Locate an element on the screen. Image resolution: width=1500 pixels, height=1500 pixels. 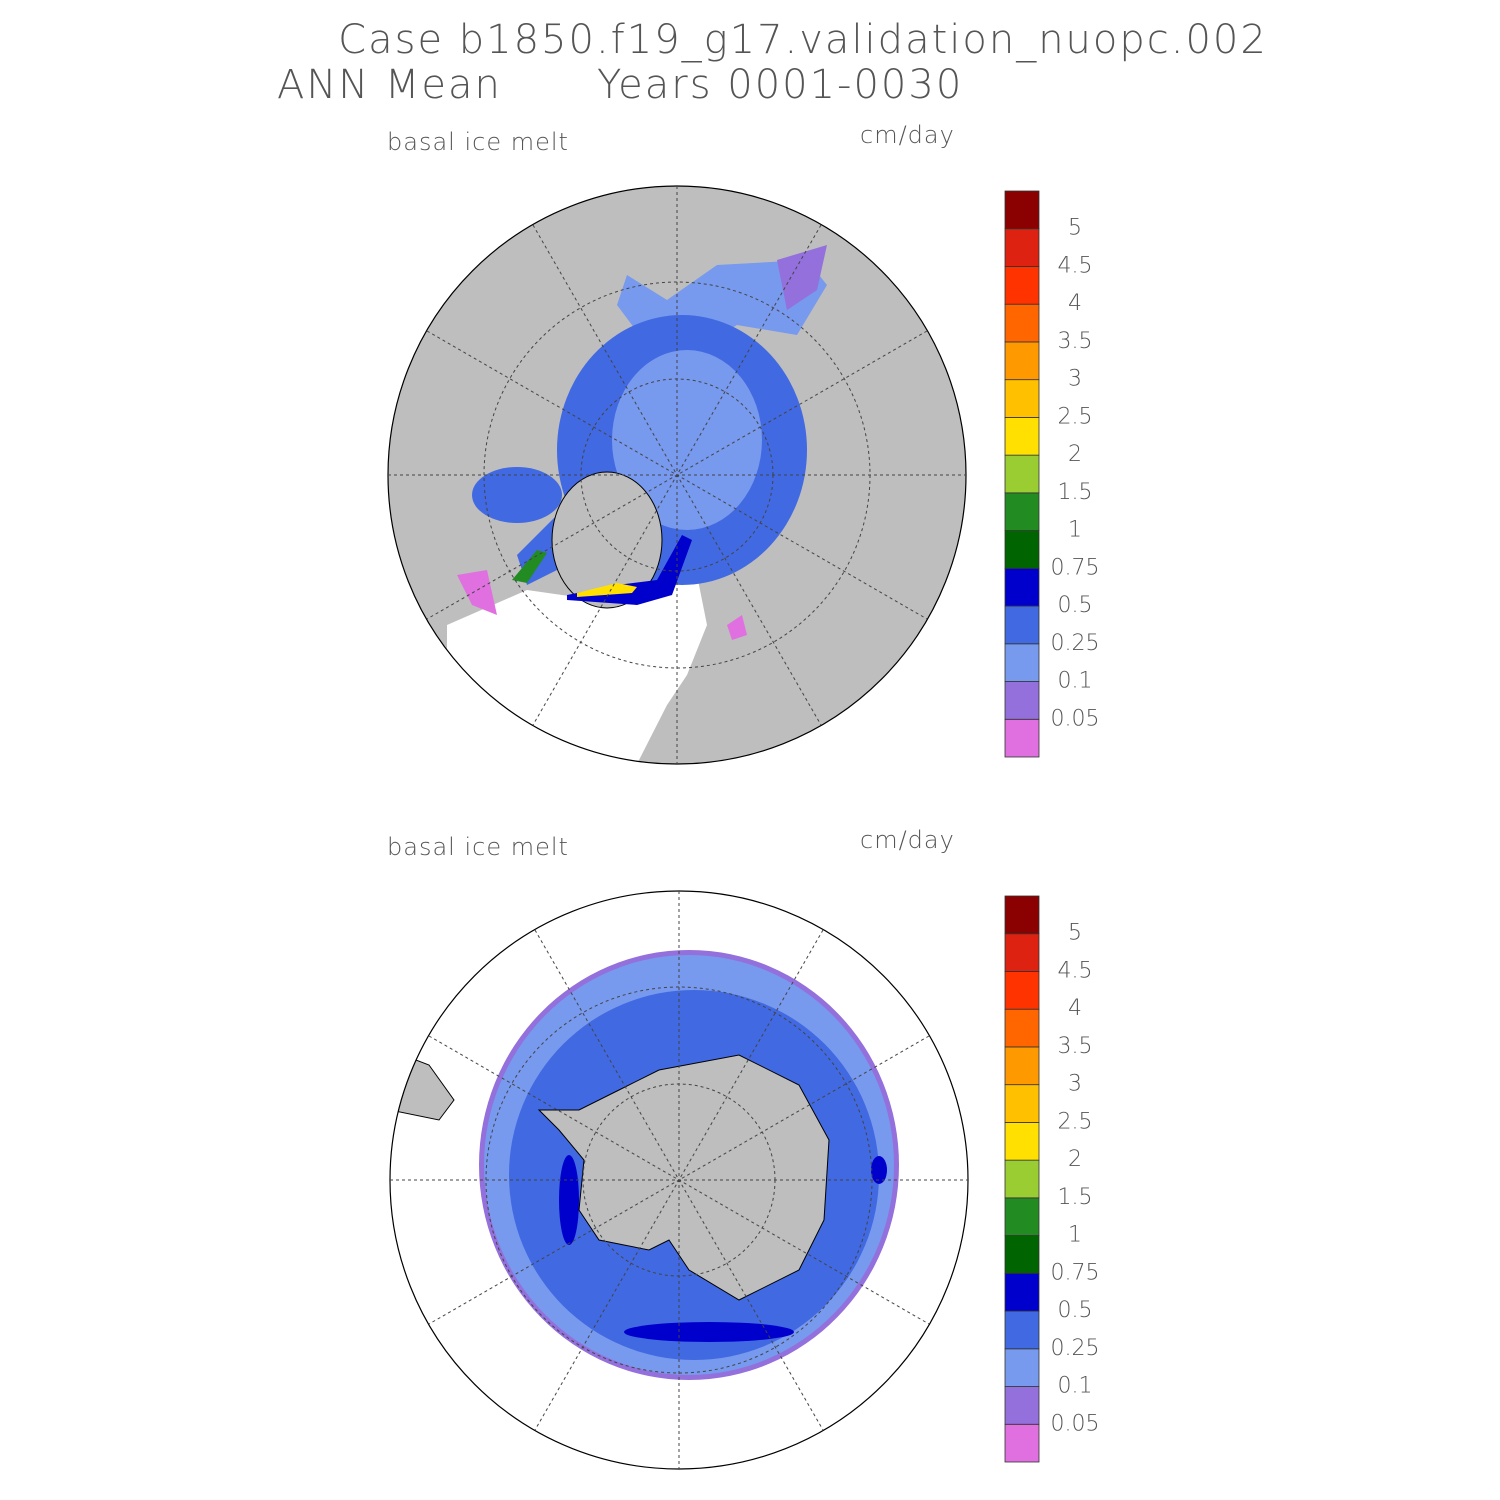
okhotsk-ice is located at coordinates (802, 277).